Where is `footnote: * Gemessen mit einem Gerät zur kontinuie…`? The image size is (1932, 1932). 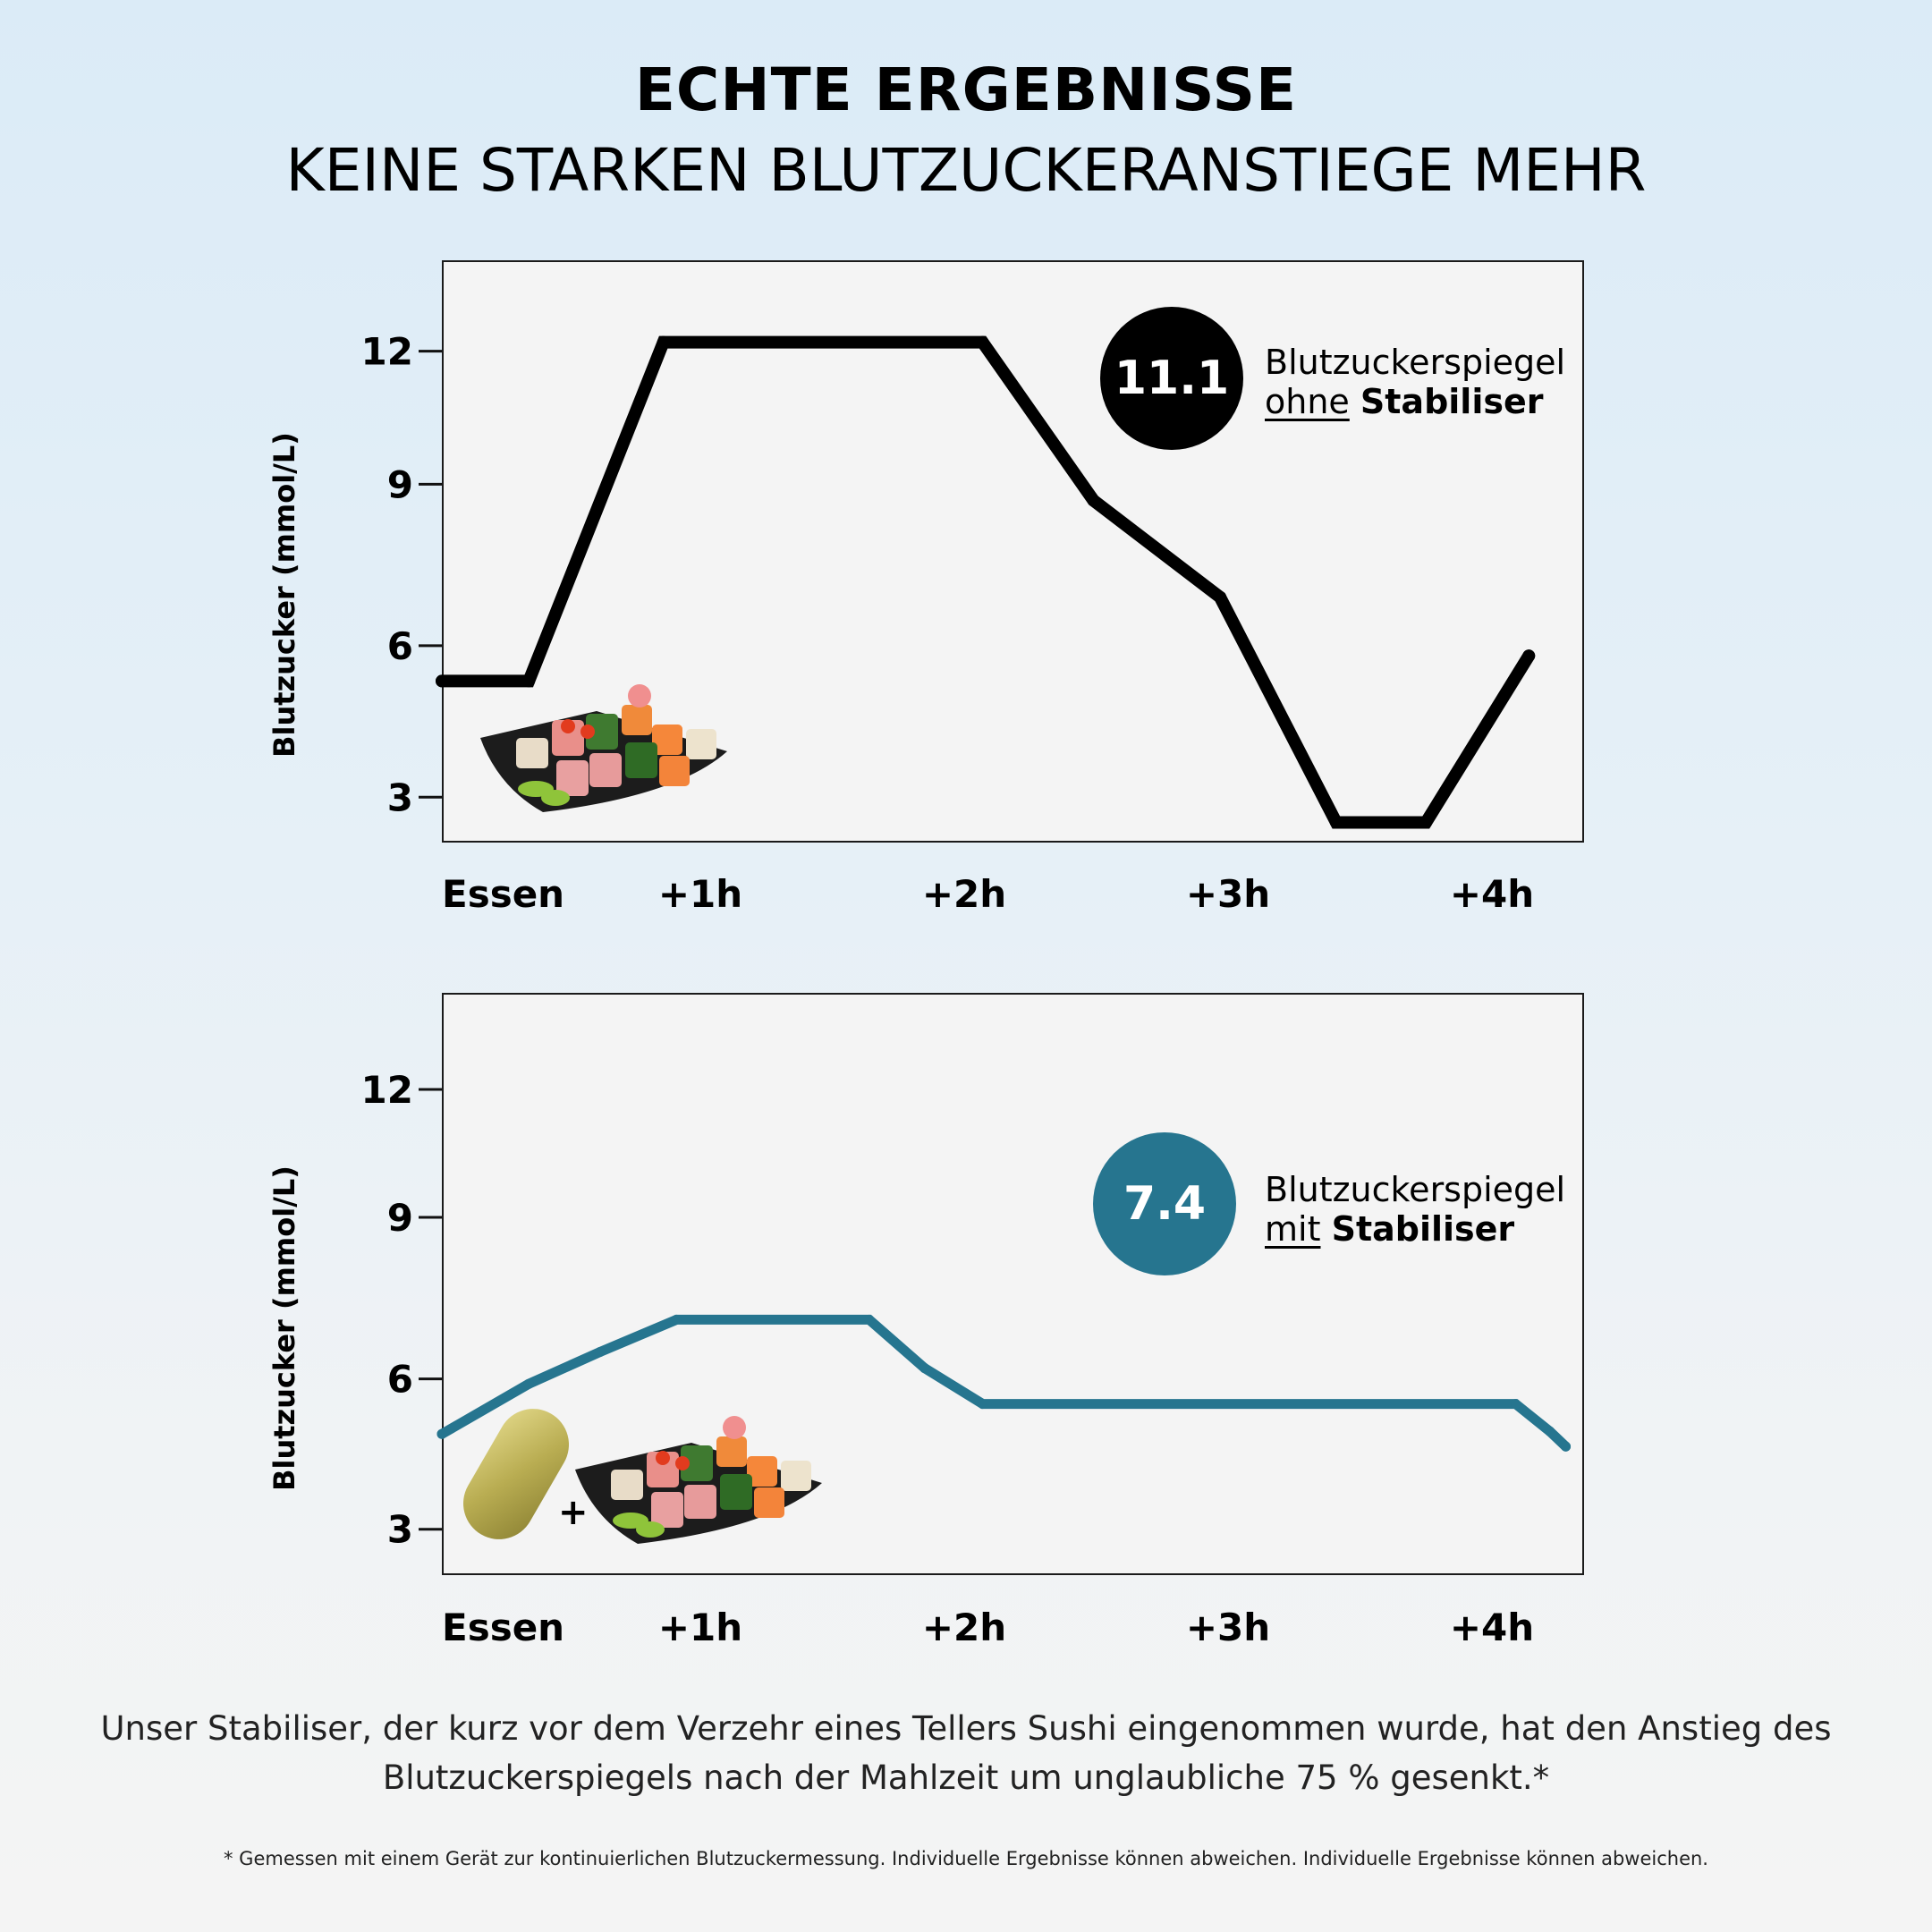
footnote: * Gemessen mit einem Gerät zur kontinuie… is located at coordinates (966, 1858).